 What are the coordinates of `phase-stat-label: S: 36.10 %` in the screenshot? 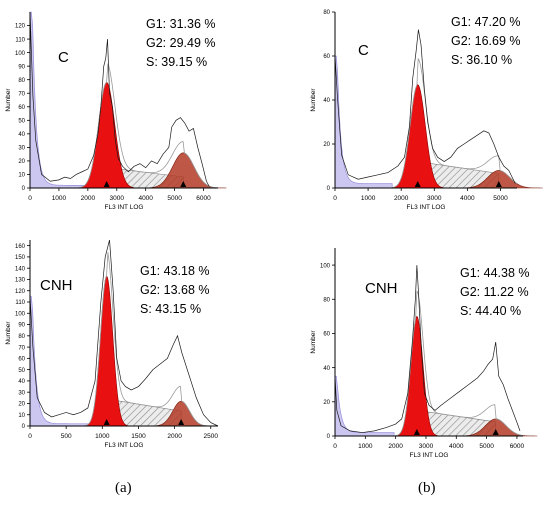 It's located at (481, 60).